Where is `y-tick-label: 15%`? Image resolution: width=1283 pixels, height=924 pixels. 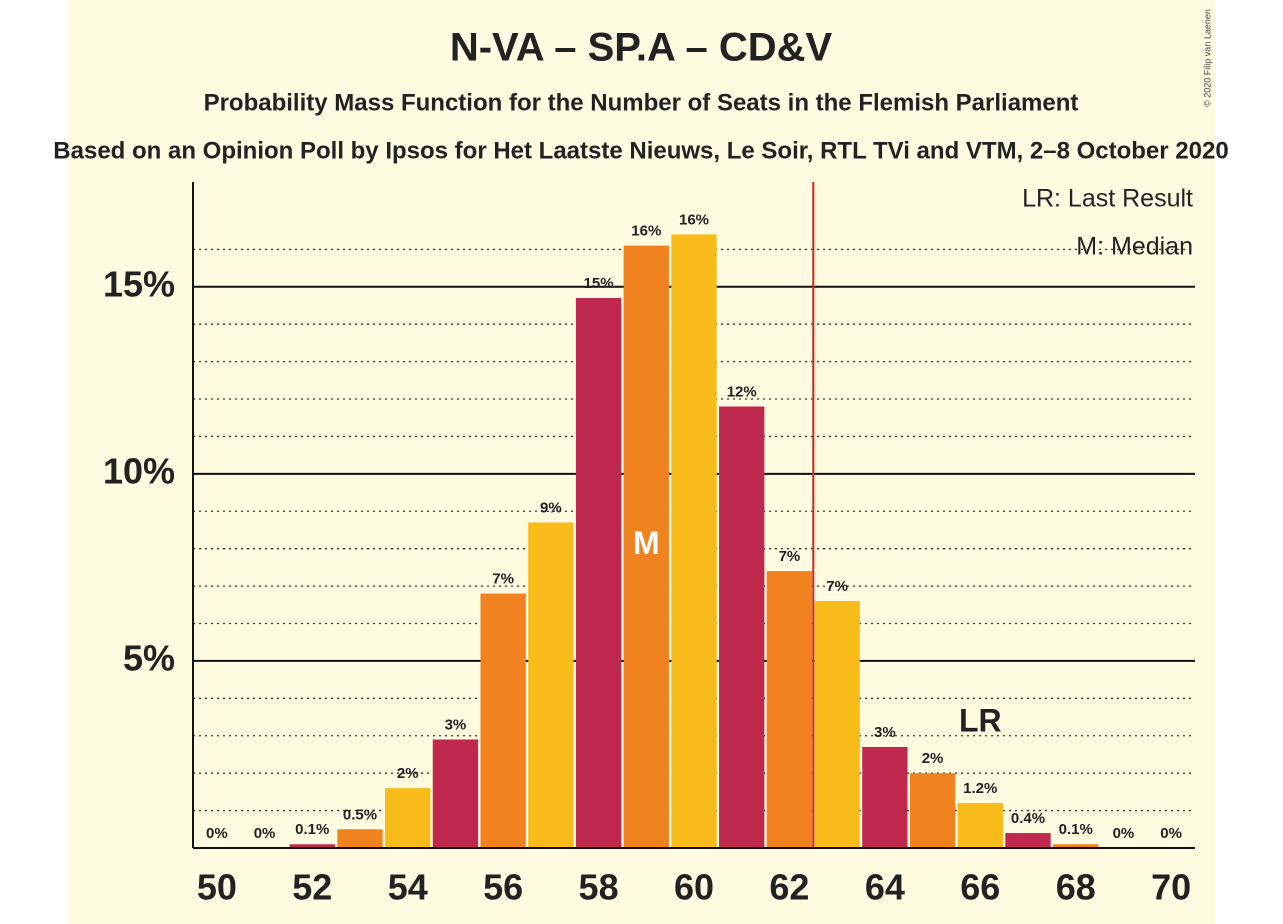
y-tick-label: 15% is located at coordinates (139, 283).